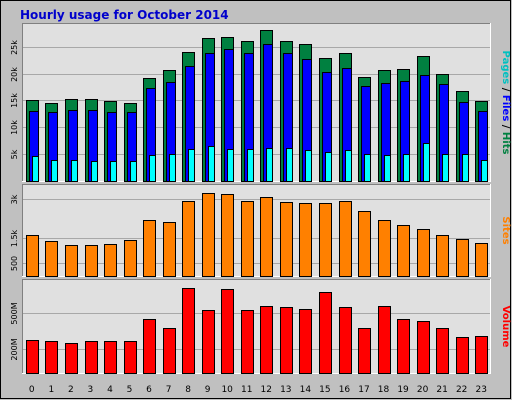 This screenshot has height=400, width=512. What do you see at coordinates (71, 390) in the screenshot?
I see `x-tick-label: 2` at bounding box center [71, 390].